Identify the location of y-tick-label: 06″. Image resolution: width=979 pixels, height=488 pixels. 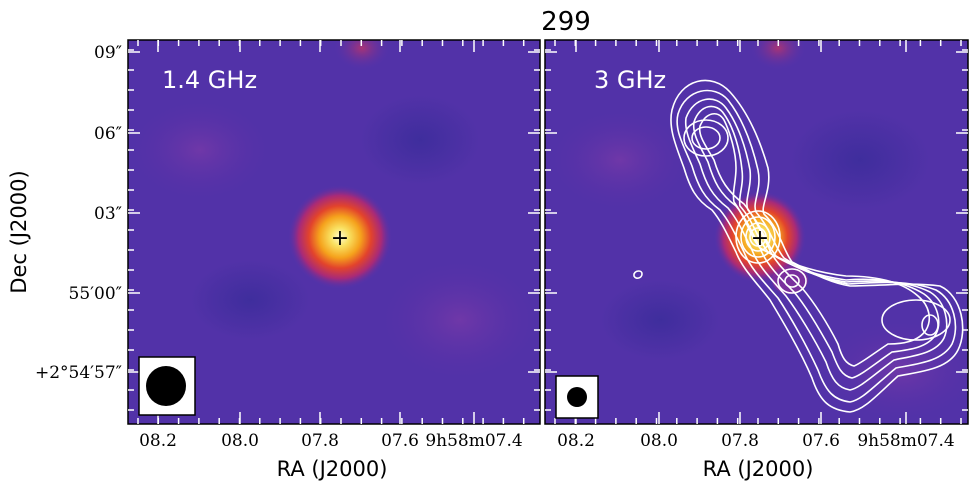
(108, 134).